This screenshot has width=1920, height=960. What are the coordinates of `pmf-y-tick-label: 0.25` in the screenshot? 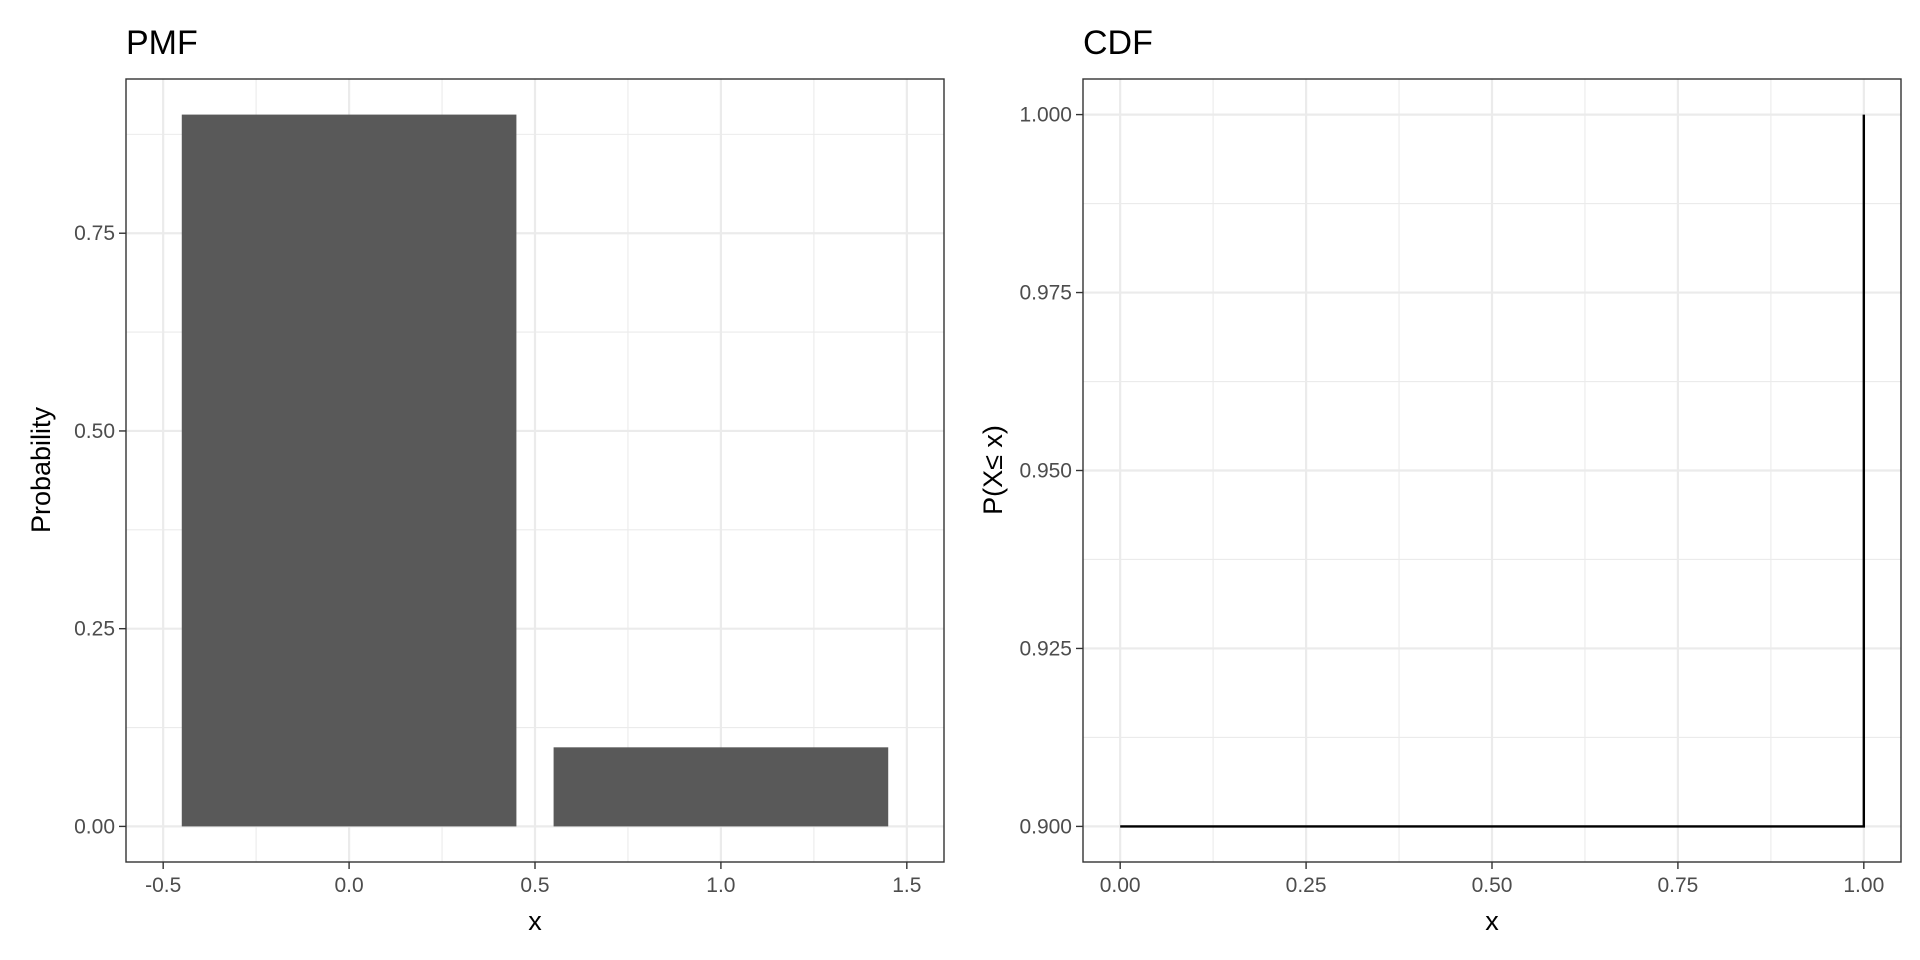 It's located at (94, 629).